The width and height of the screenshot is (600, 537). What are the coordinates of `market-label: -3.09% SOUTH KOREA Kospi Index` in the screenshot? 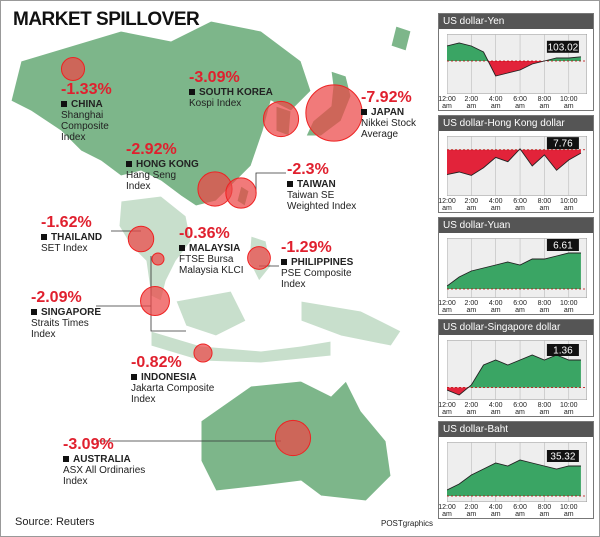 It's located at (234, 89).